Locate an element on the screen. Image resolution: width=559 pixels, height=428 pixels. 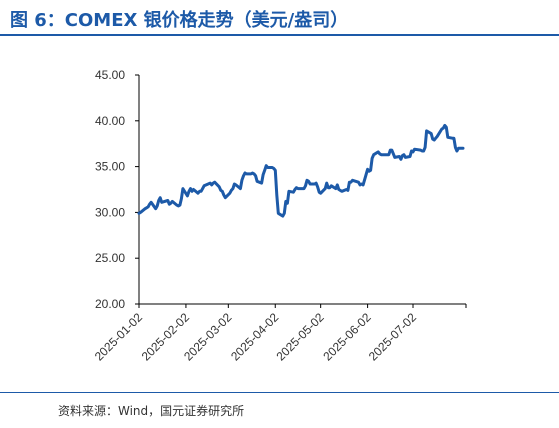
series-group is located at coordinates (301, 170).